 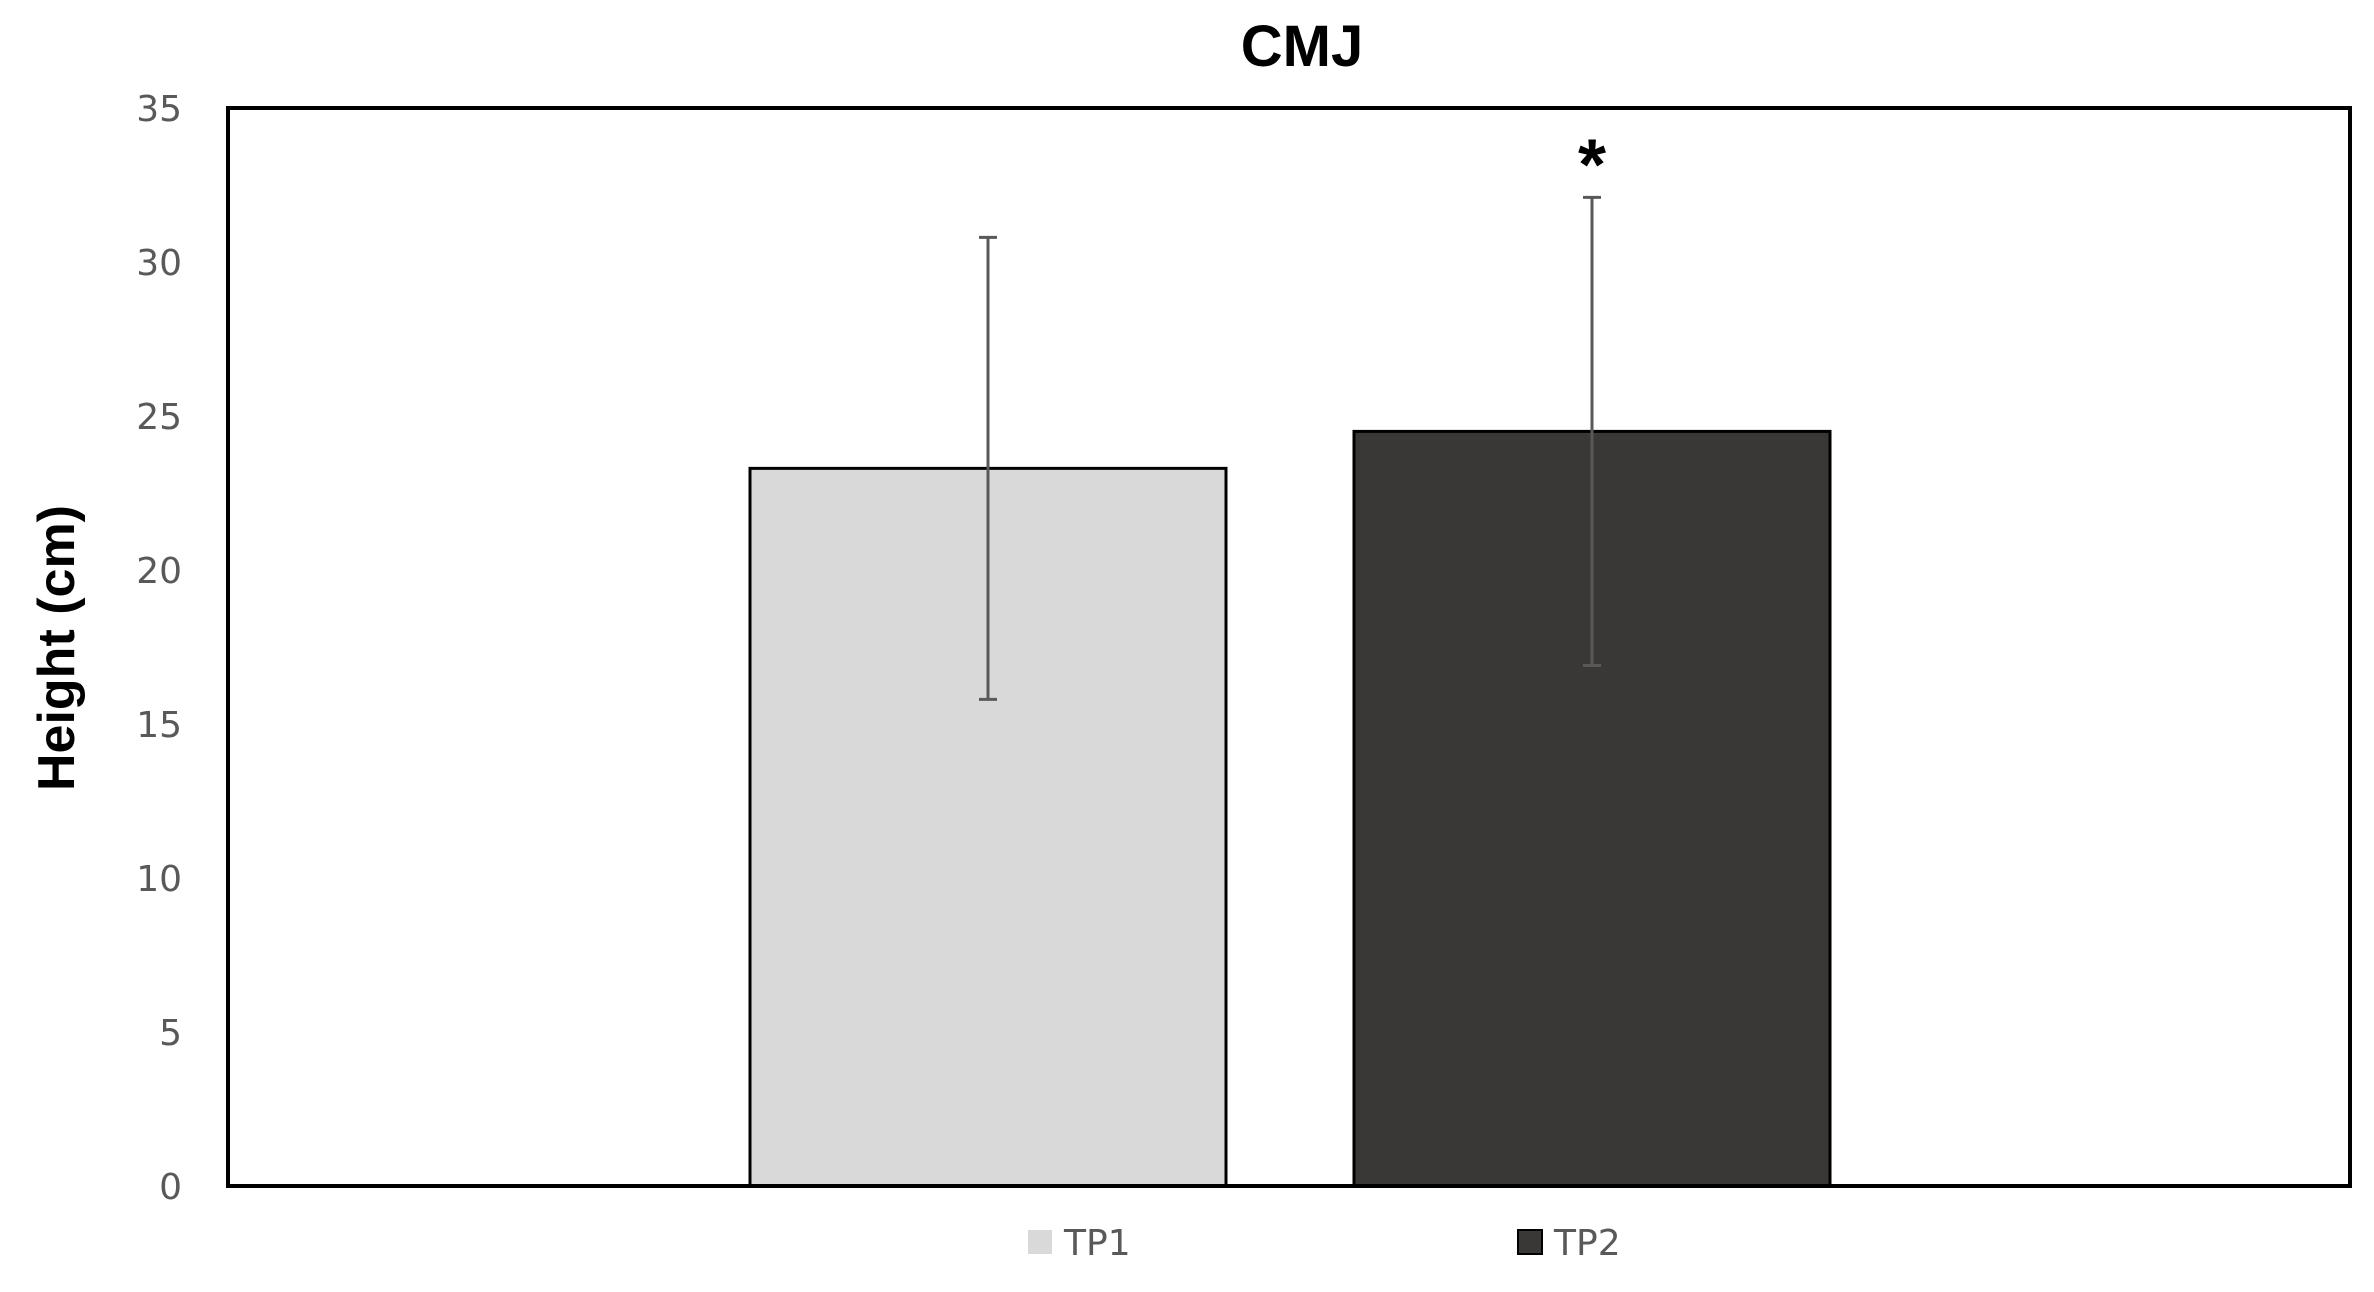 I want to click on legend-swatch-tp2, so click(x=1530, y=1242).